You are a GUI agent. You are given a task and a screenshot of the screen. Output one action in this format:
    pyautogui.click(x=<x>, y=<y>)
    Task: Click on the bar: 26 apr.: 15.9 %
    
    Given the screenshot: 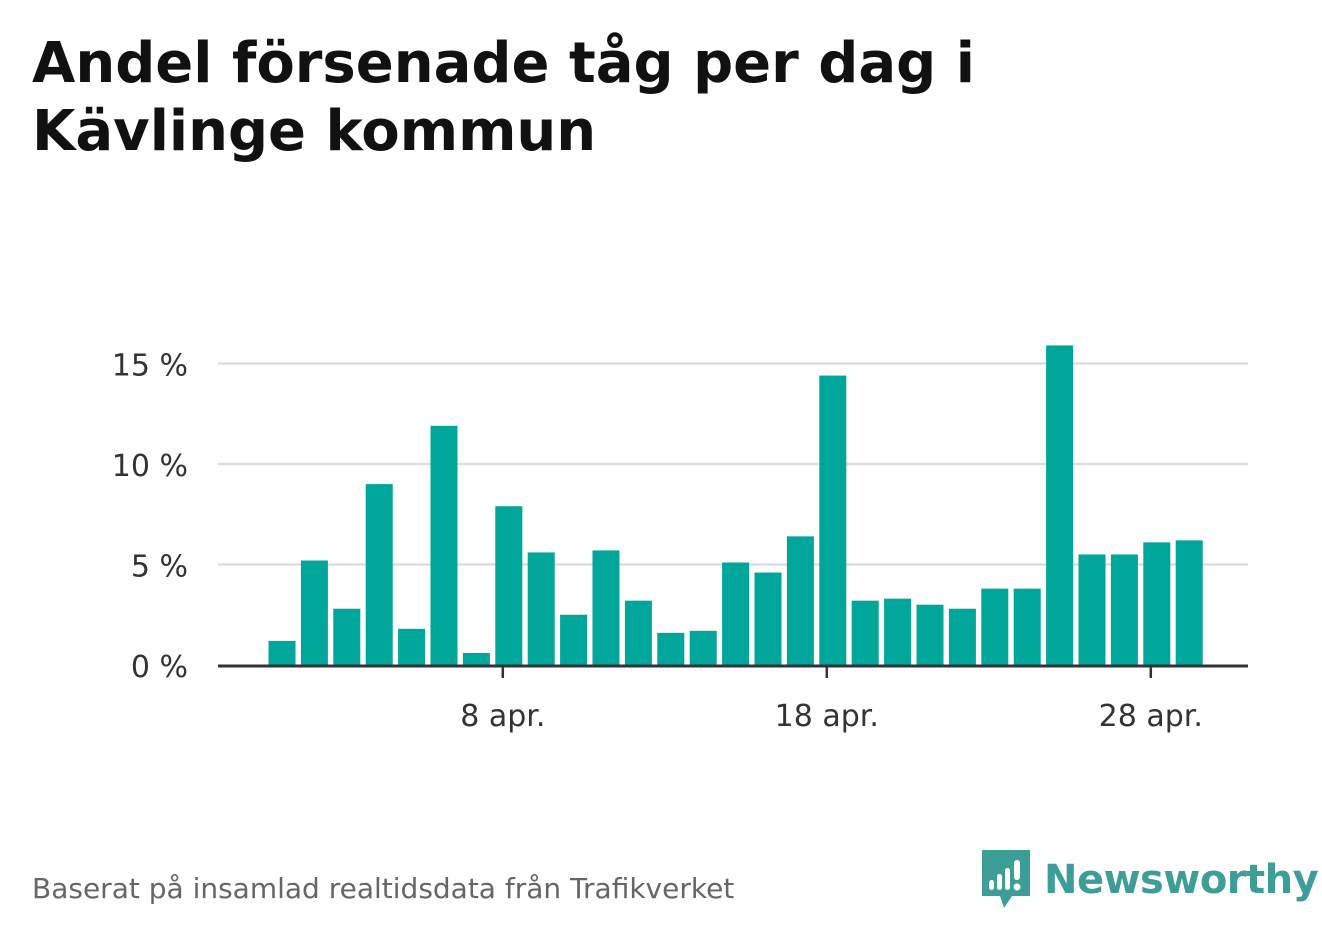 What is the action you would take?
    pyautogui.click(x=1060, y=505)
    